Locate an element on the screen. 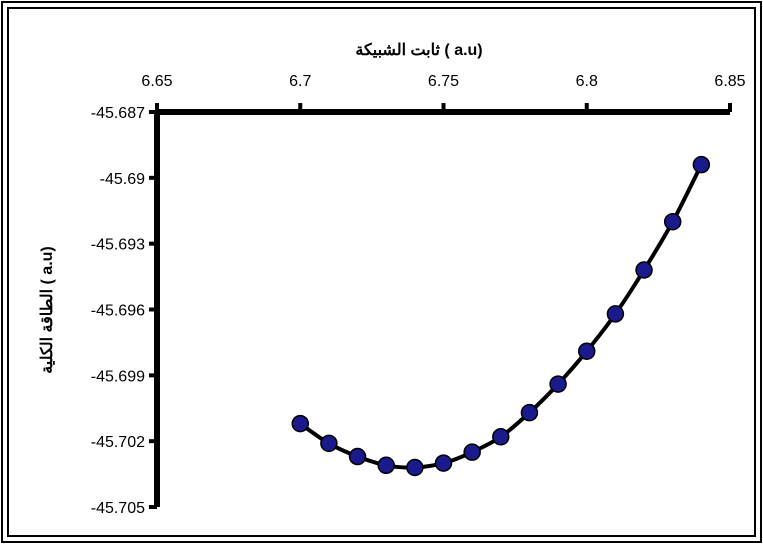  x-tick-label: 6.8 is located at coordinates (587, 81).